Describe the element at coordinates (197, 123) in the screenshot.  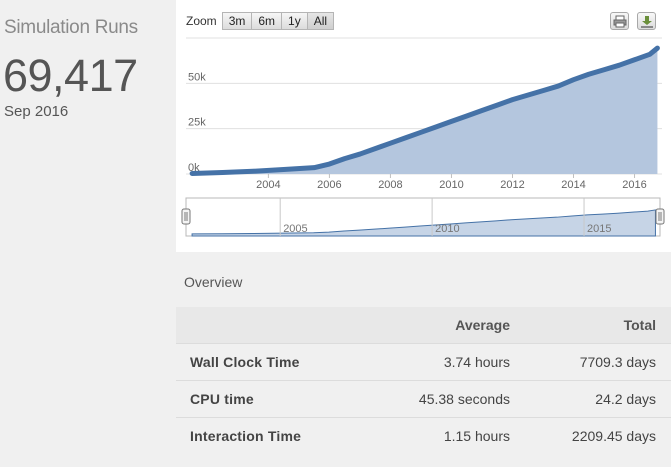
I see `y-tick-label: 25k` at that location.